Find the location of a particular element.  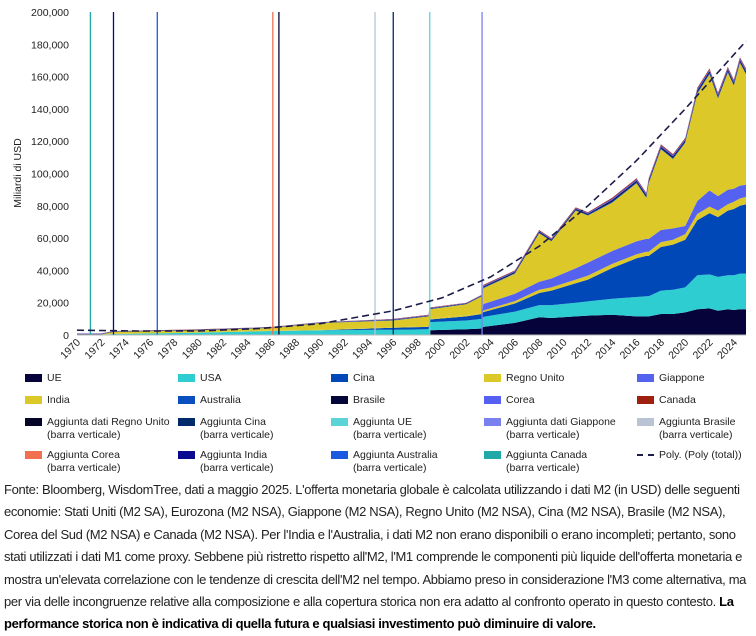

legend-label: Aggiunta UE (barra verticale) is located at coordinates (390, 428).